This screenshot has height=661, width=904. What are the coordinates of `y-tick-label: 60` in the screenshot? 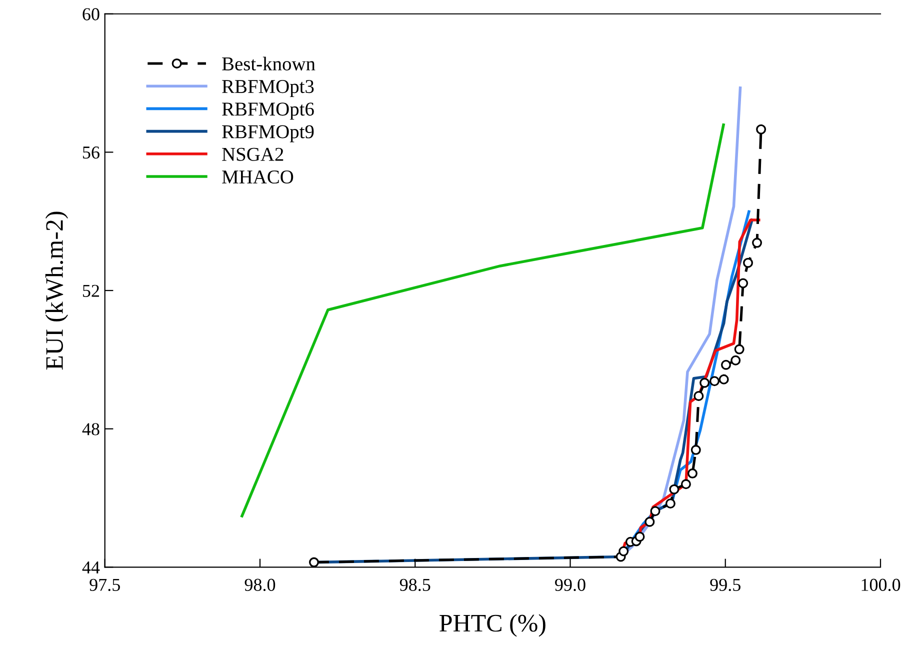 It's located at (91, 14).